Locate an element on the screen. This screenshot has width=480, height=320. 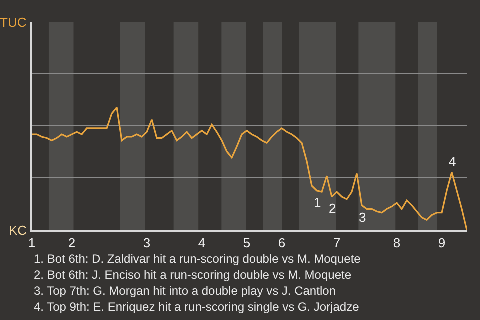
text: 2. Bot 6th: J. Enciso hit a run-scoring double vs M. Moquete is located at coordinates (193, 275).